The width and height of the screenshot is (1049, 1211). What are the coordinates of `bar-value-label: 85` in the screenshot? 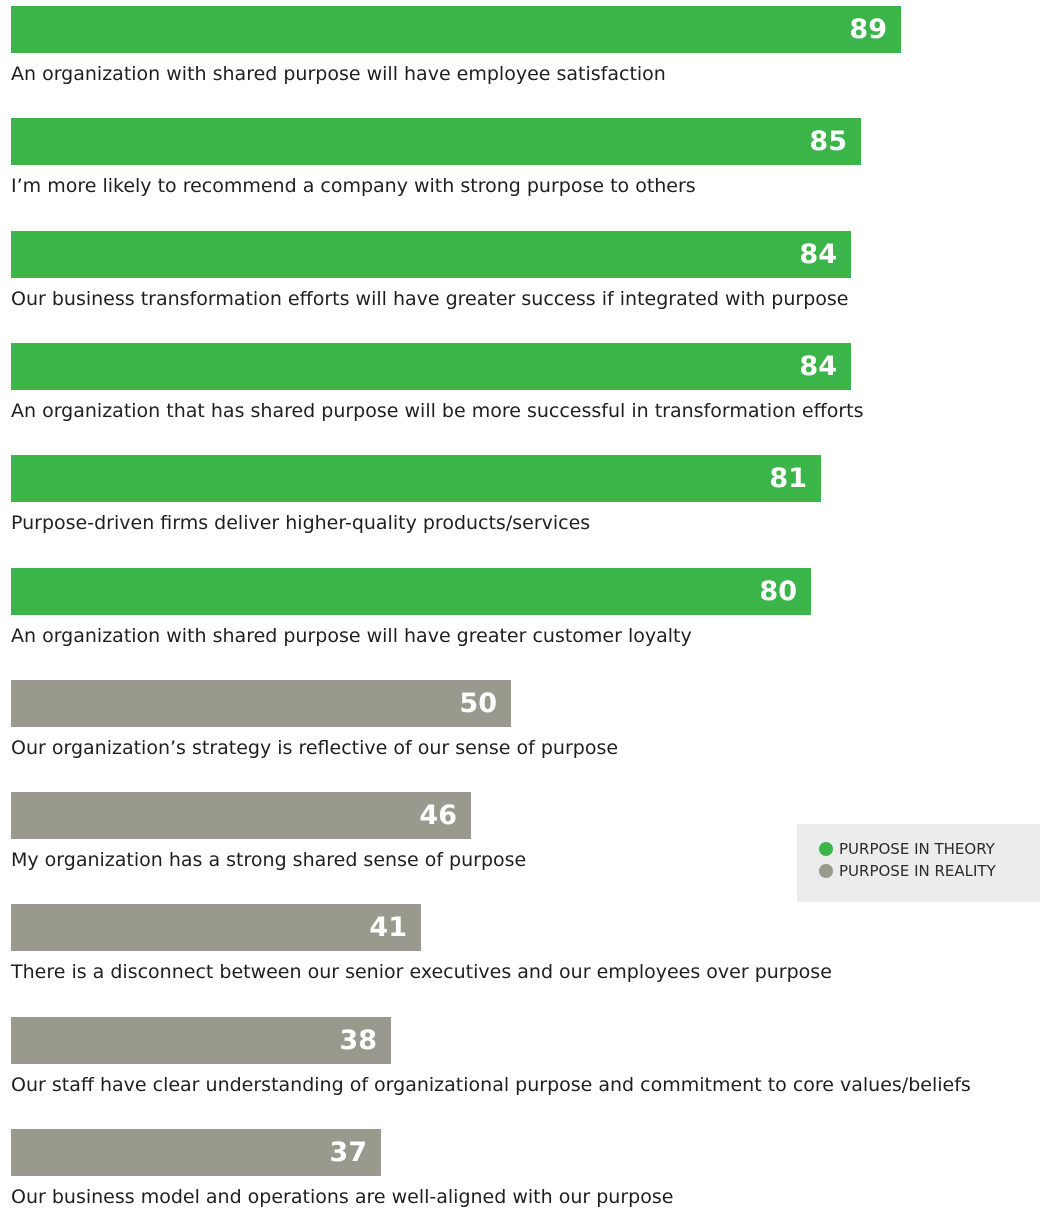 It's located at (828, 142).